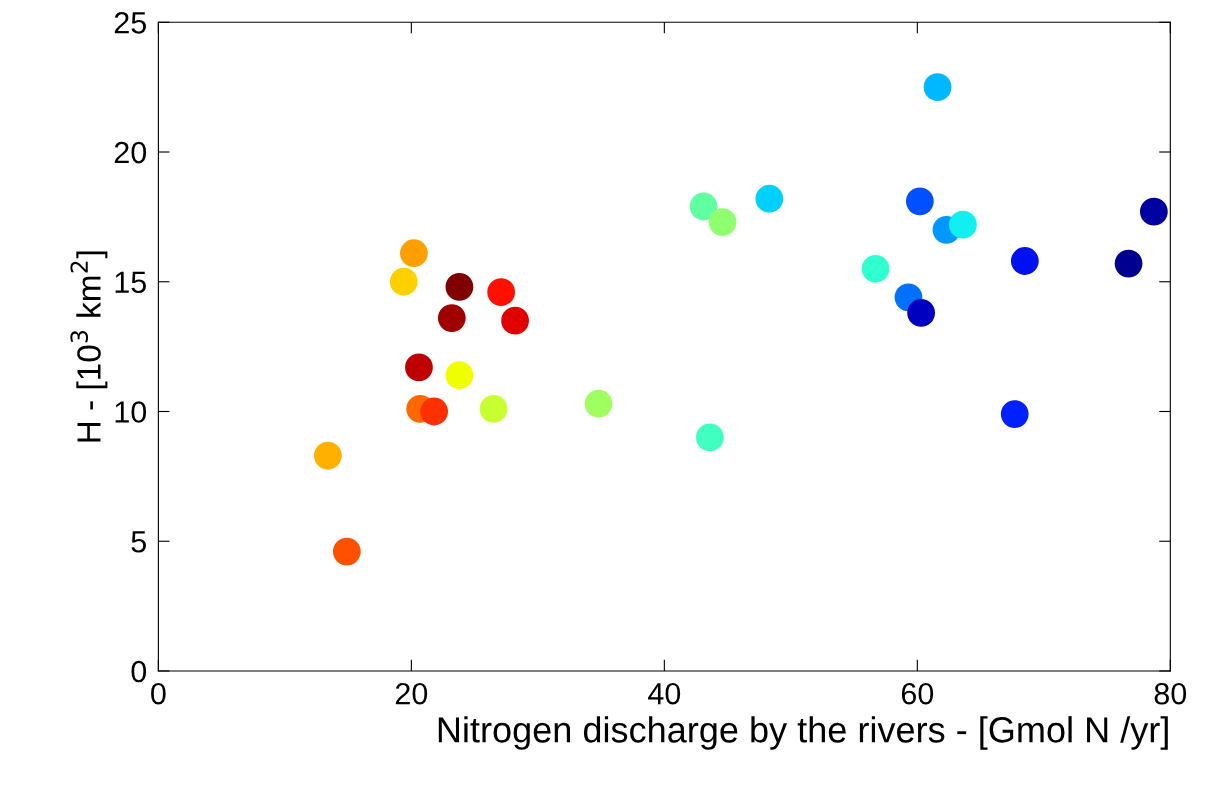 The image size is (1209, 795). Describe the element at coordinates (130, 152) in the screenshot. I see `y-tick-label: 20` at that location.